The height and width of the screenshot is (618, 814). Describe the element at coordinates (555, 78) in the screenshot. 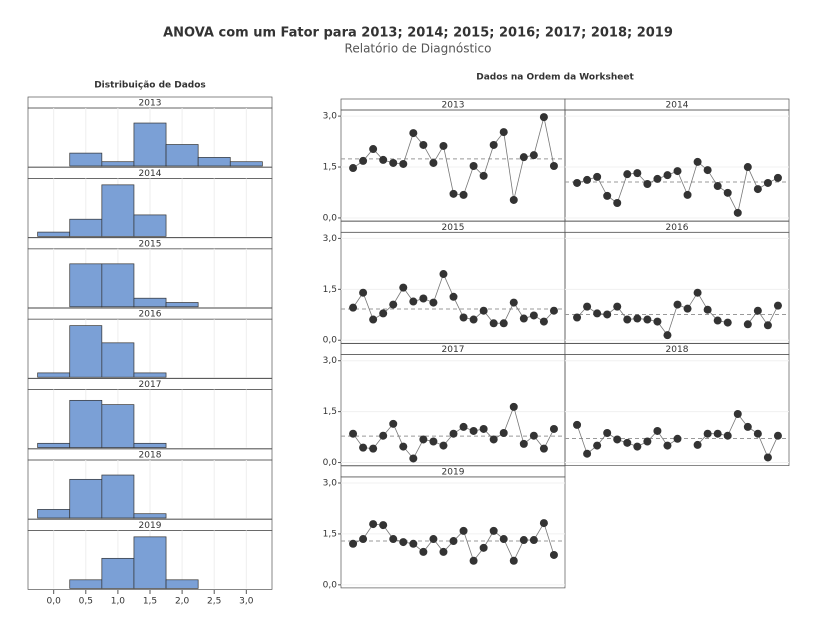

I see `line-title: Dados na Ordem da Worksheet` at that location.